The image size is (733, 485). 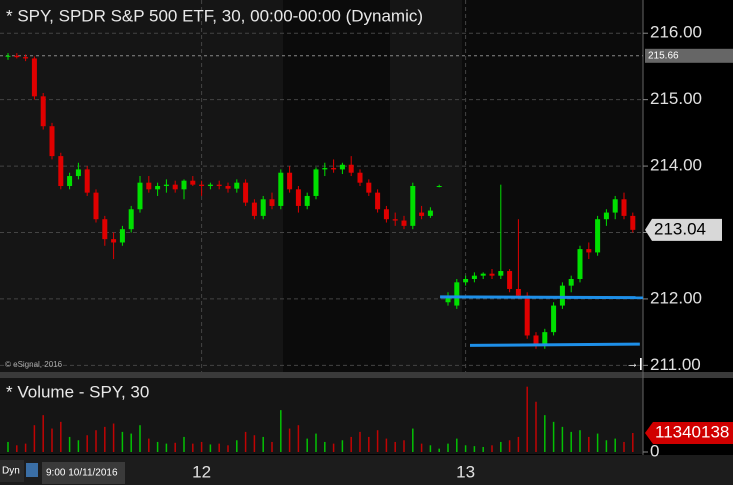 I want to click on reference-label: 215.66, so click(x=663, y=55).